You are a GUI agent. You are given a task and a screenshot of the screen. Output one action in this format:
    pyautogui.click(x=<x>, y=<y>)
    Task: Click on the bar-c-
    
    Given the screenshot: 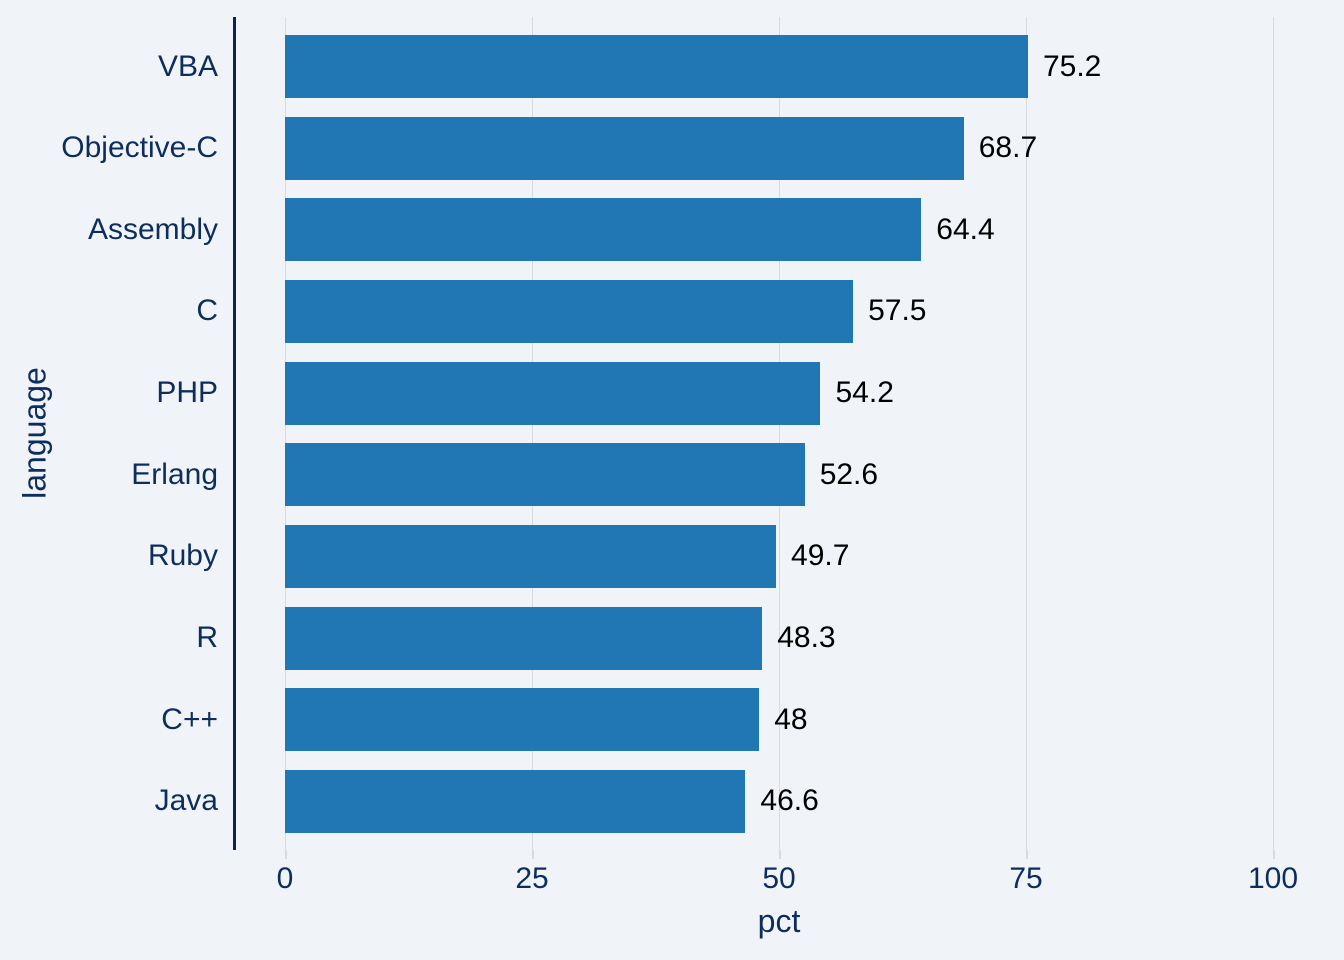 What is the action you would take?
    pyautogui.click(x=522, y=720)
    